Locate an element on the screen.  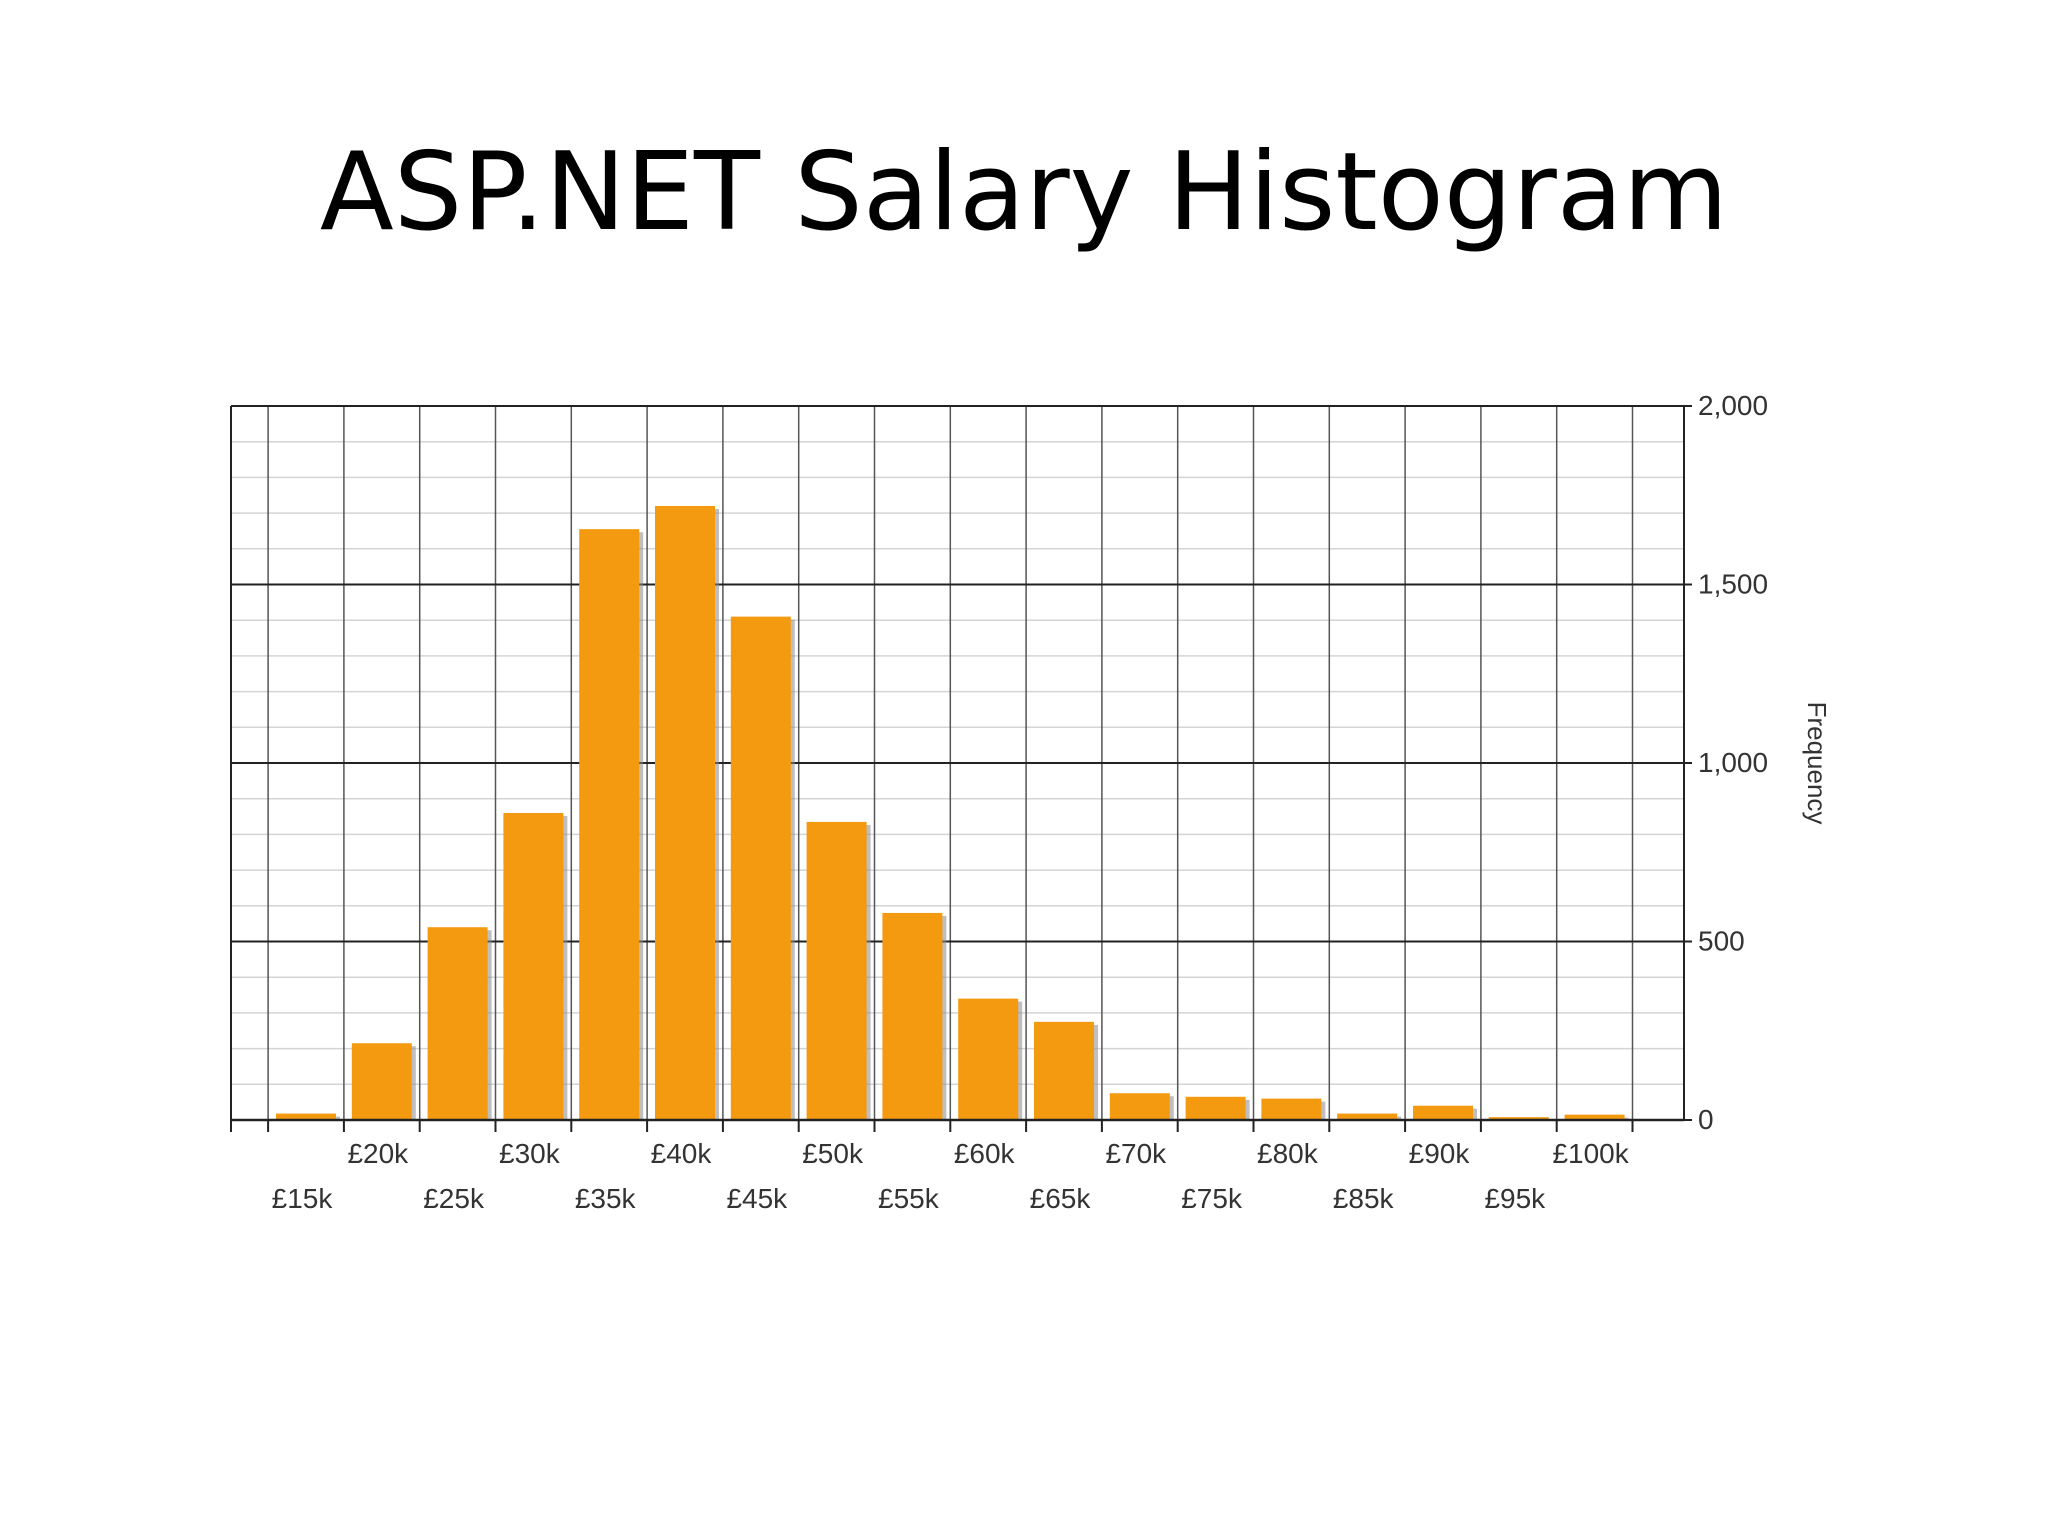
x-tick-label: £50k is located at coordinates (833, 1153).